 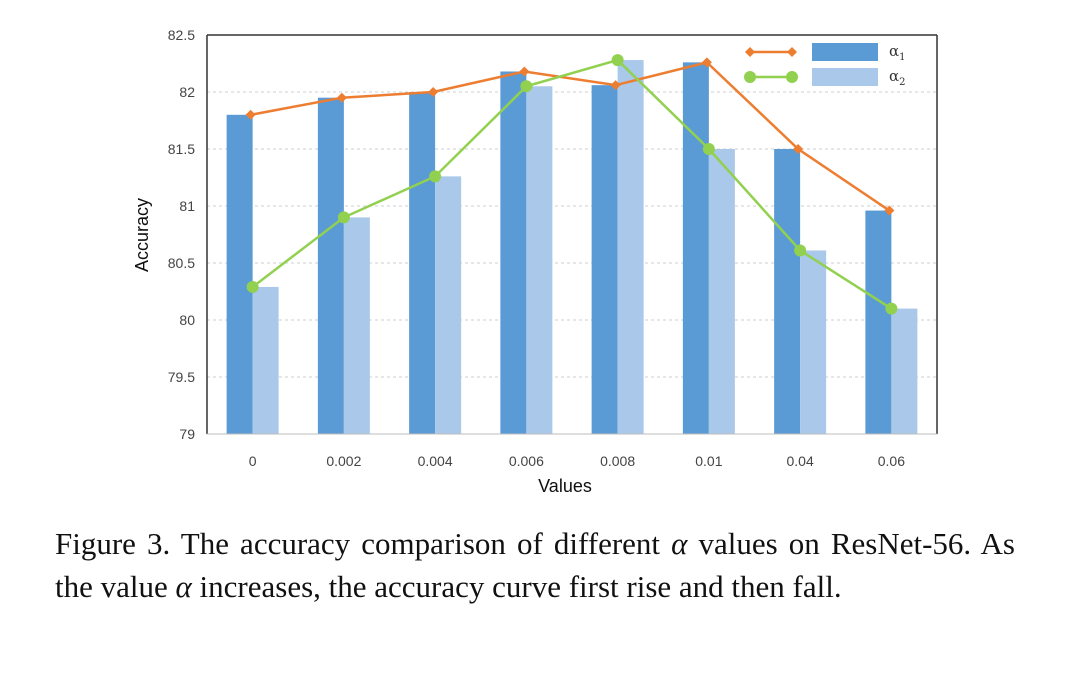 What do you see at coordinates (708, 461) in the screenshot?
I see `x-tick-label: 0.01` at bounding box center [708, 461].